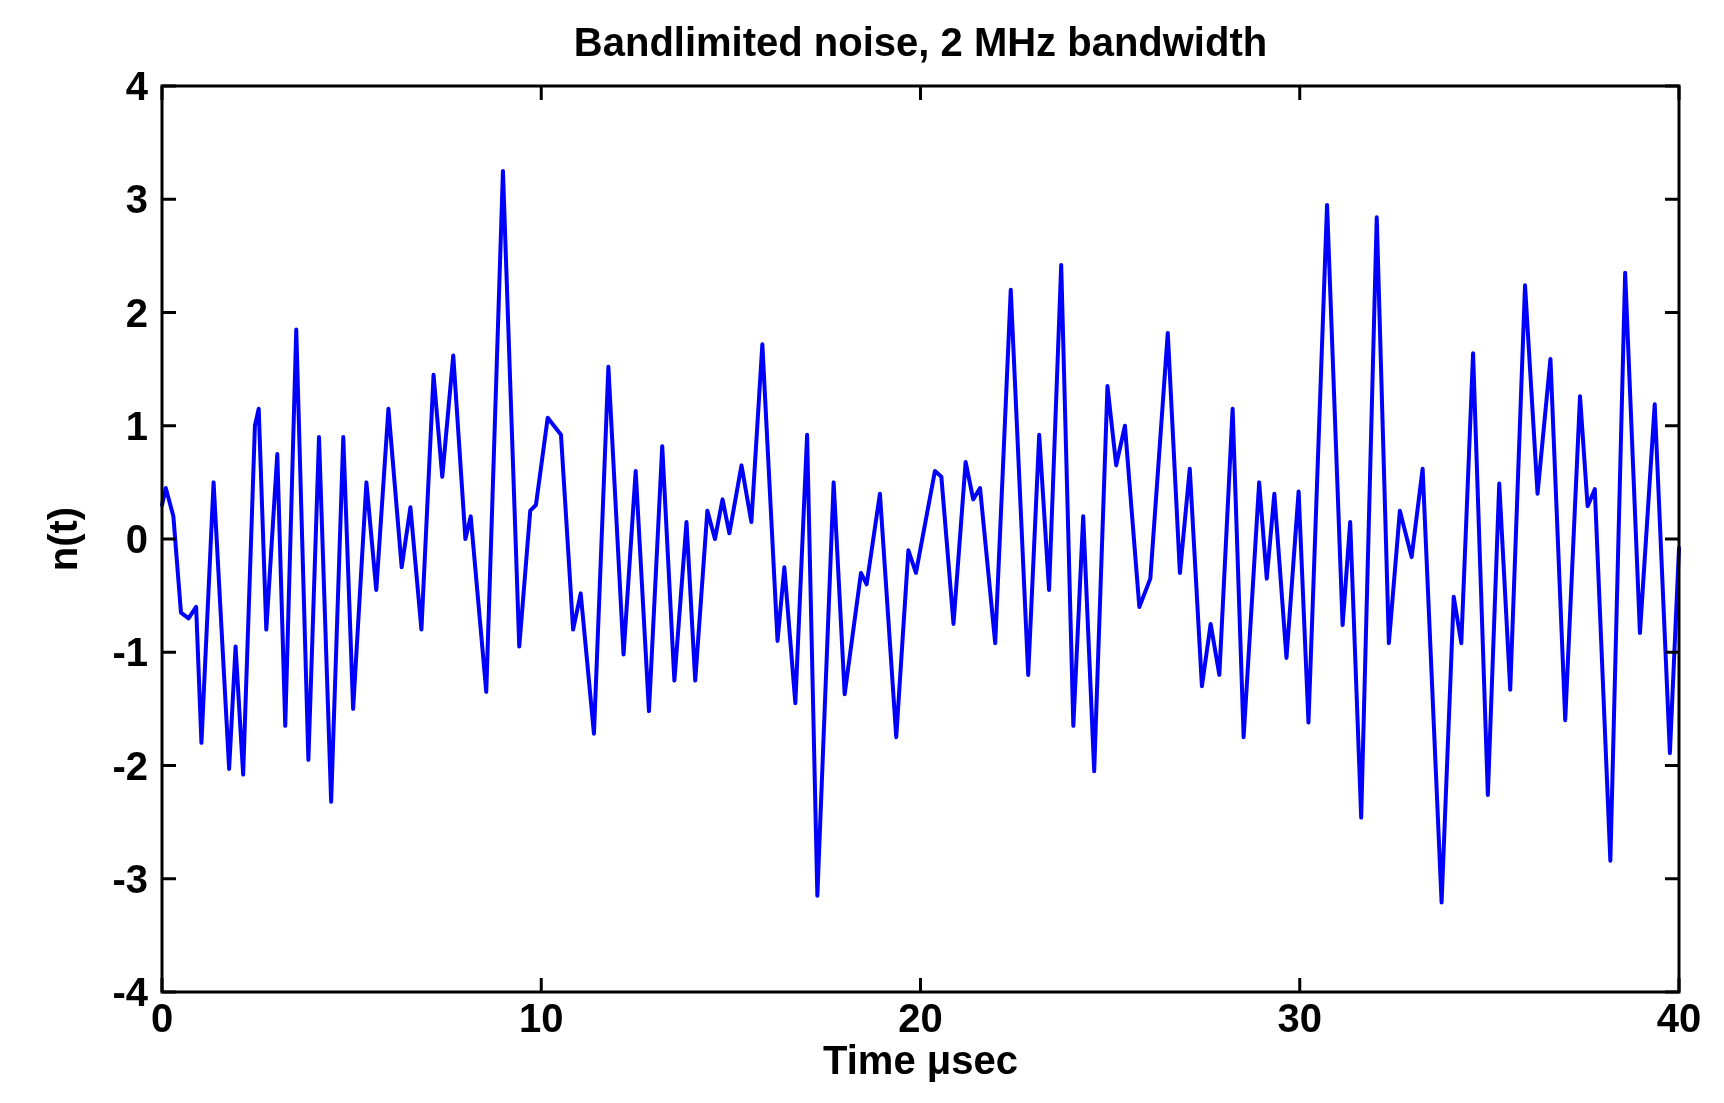  I want to click on y-tick-label: -3, so click(130, 878).